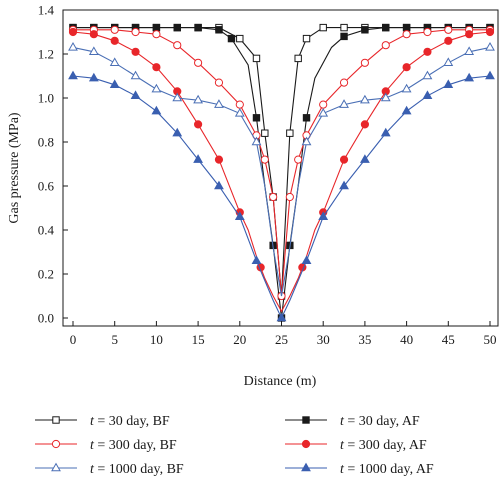  Describe the element at coordinates (114, 339) in the screenshot. I see `x-tick-label-1: 5` at that location.